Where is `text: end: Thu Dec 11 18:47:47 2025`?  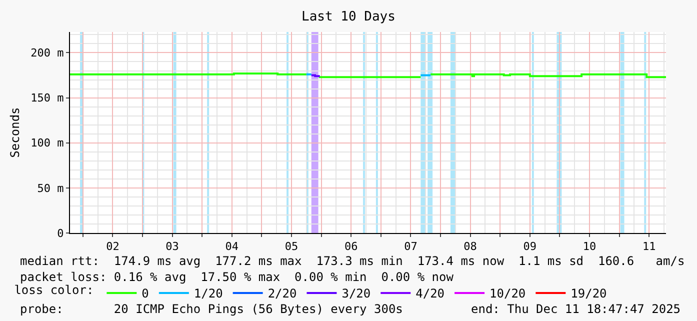 text: end: Thu Dec 11 18:47:47 2025 is located at coordinates (576, 309).